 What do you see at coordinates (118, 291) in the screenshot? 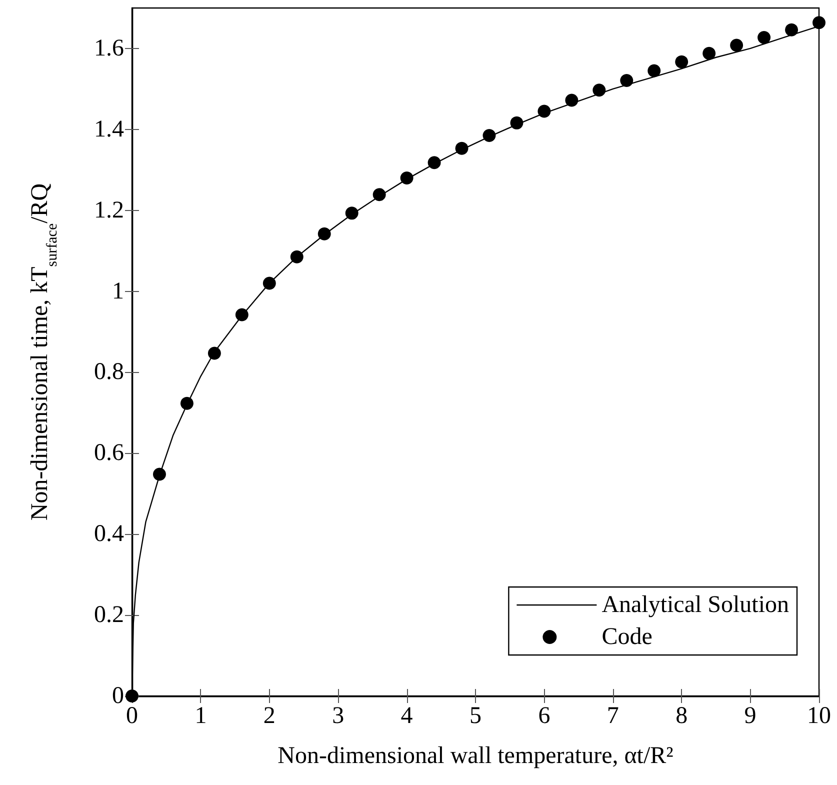
I see `y-tick-label: 1` at bounding box center [118, 291].